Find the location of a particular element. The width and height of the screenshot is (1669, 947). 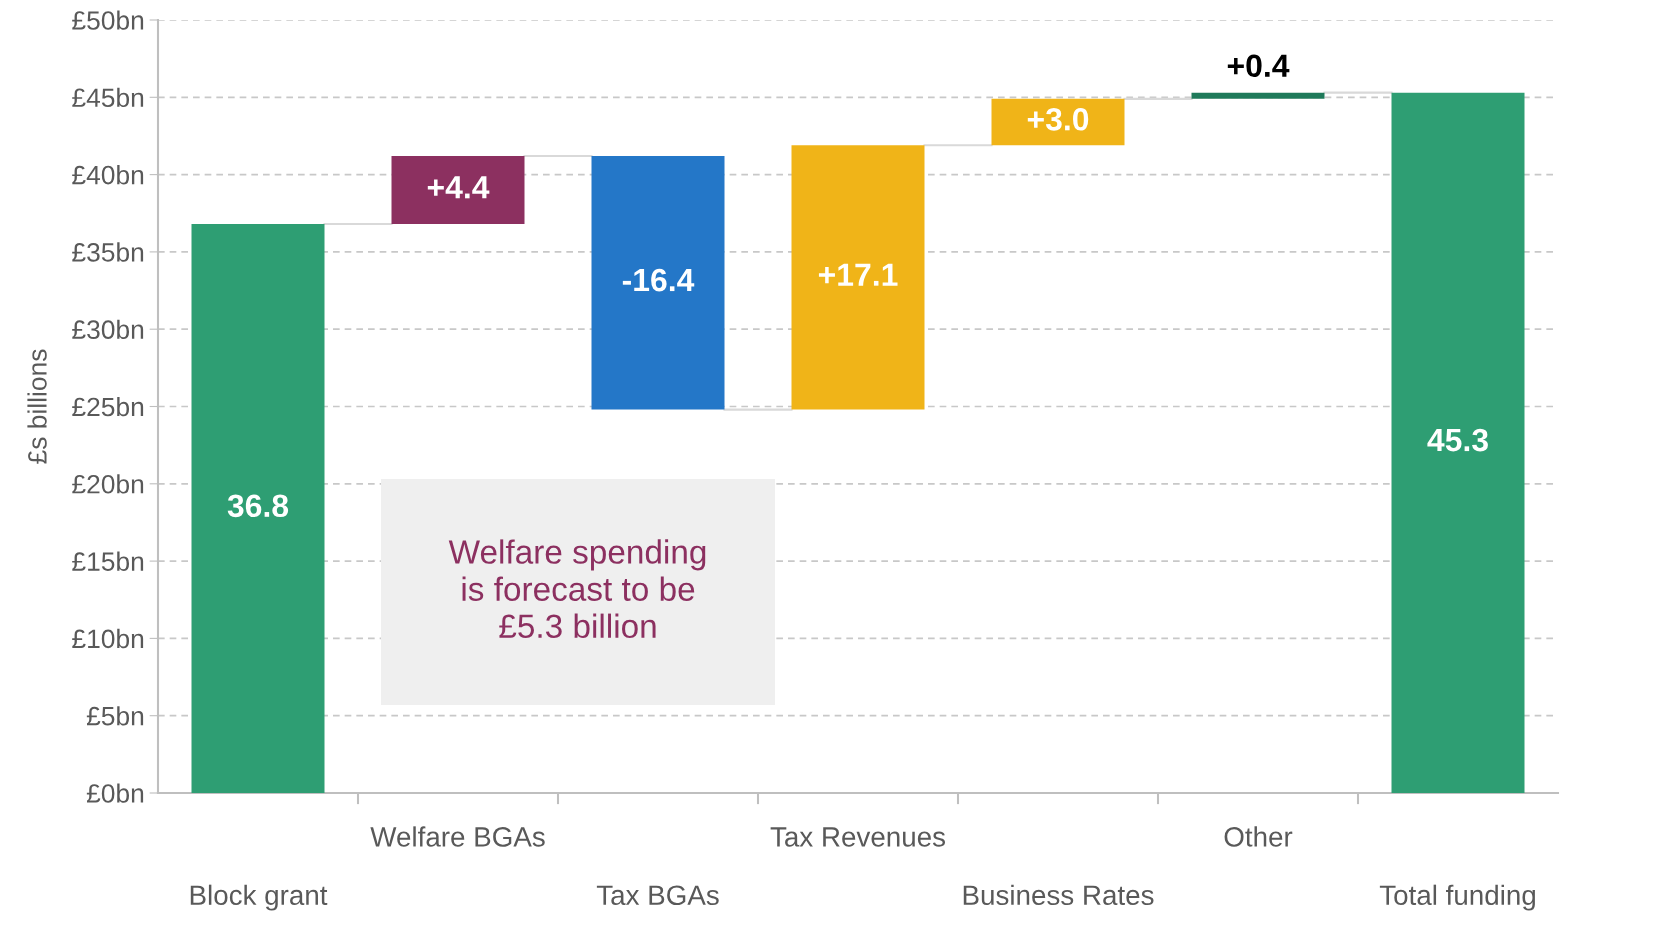

y-tick-label: £50bn is located at coordinates (108, 20).